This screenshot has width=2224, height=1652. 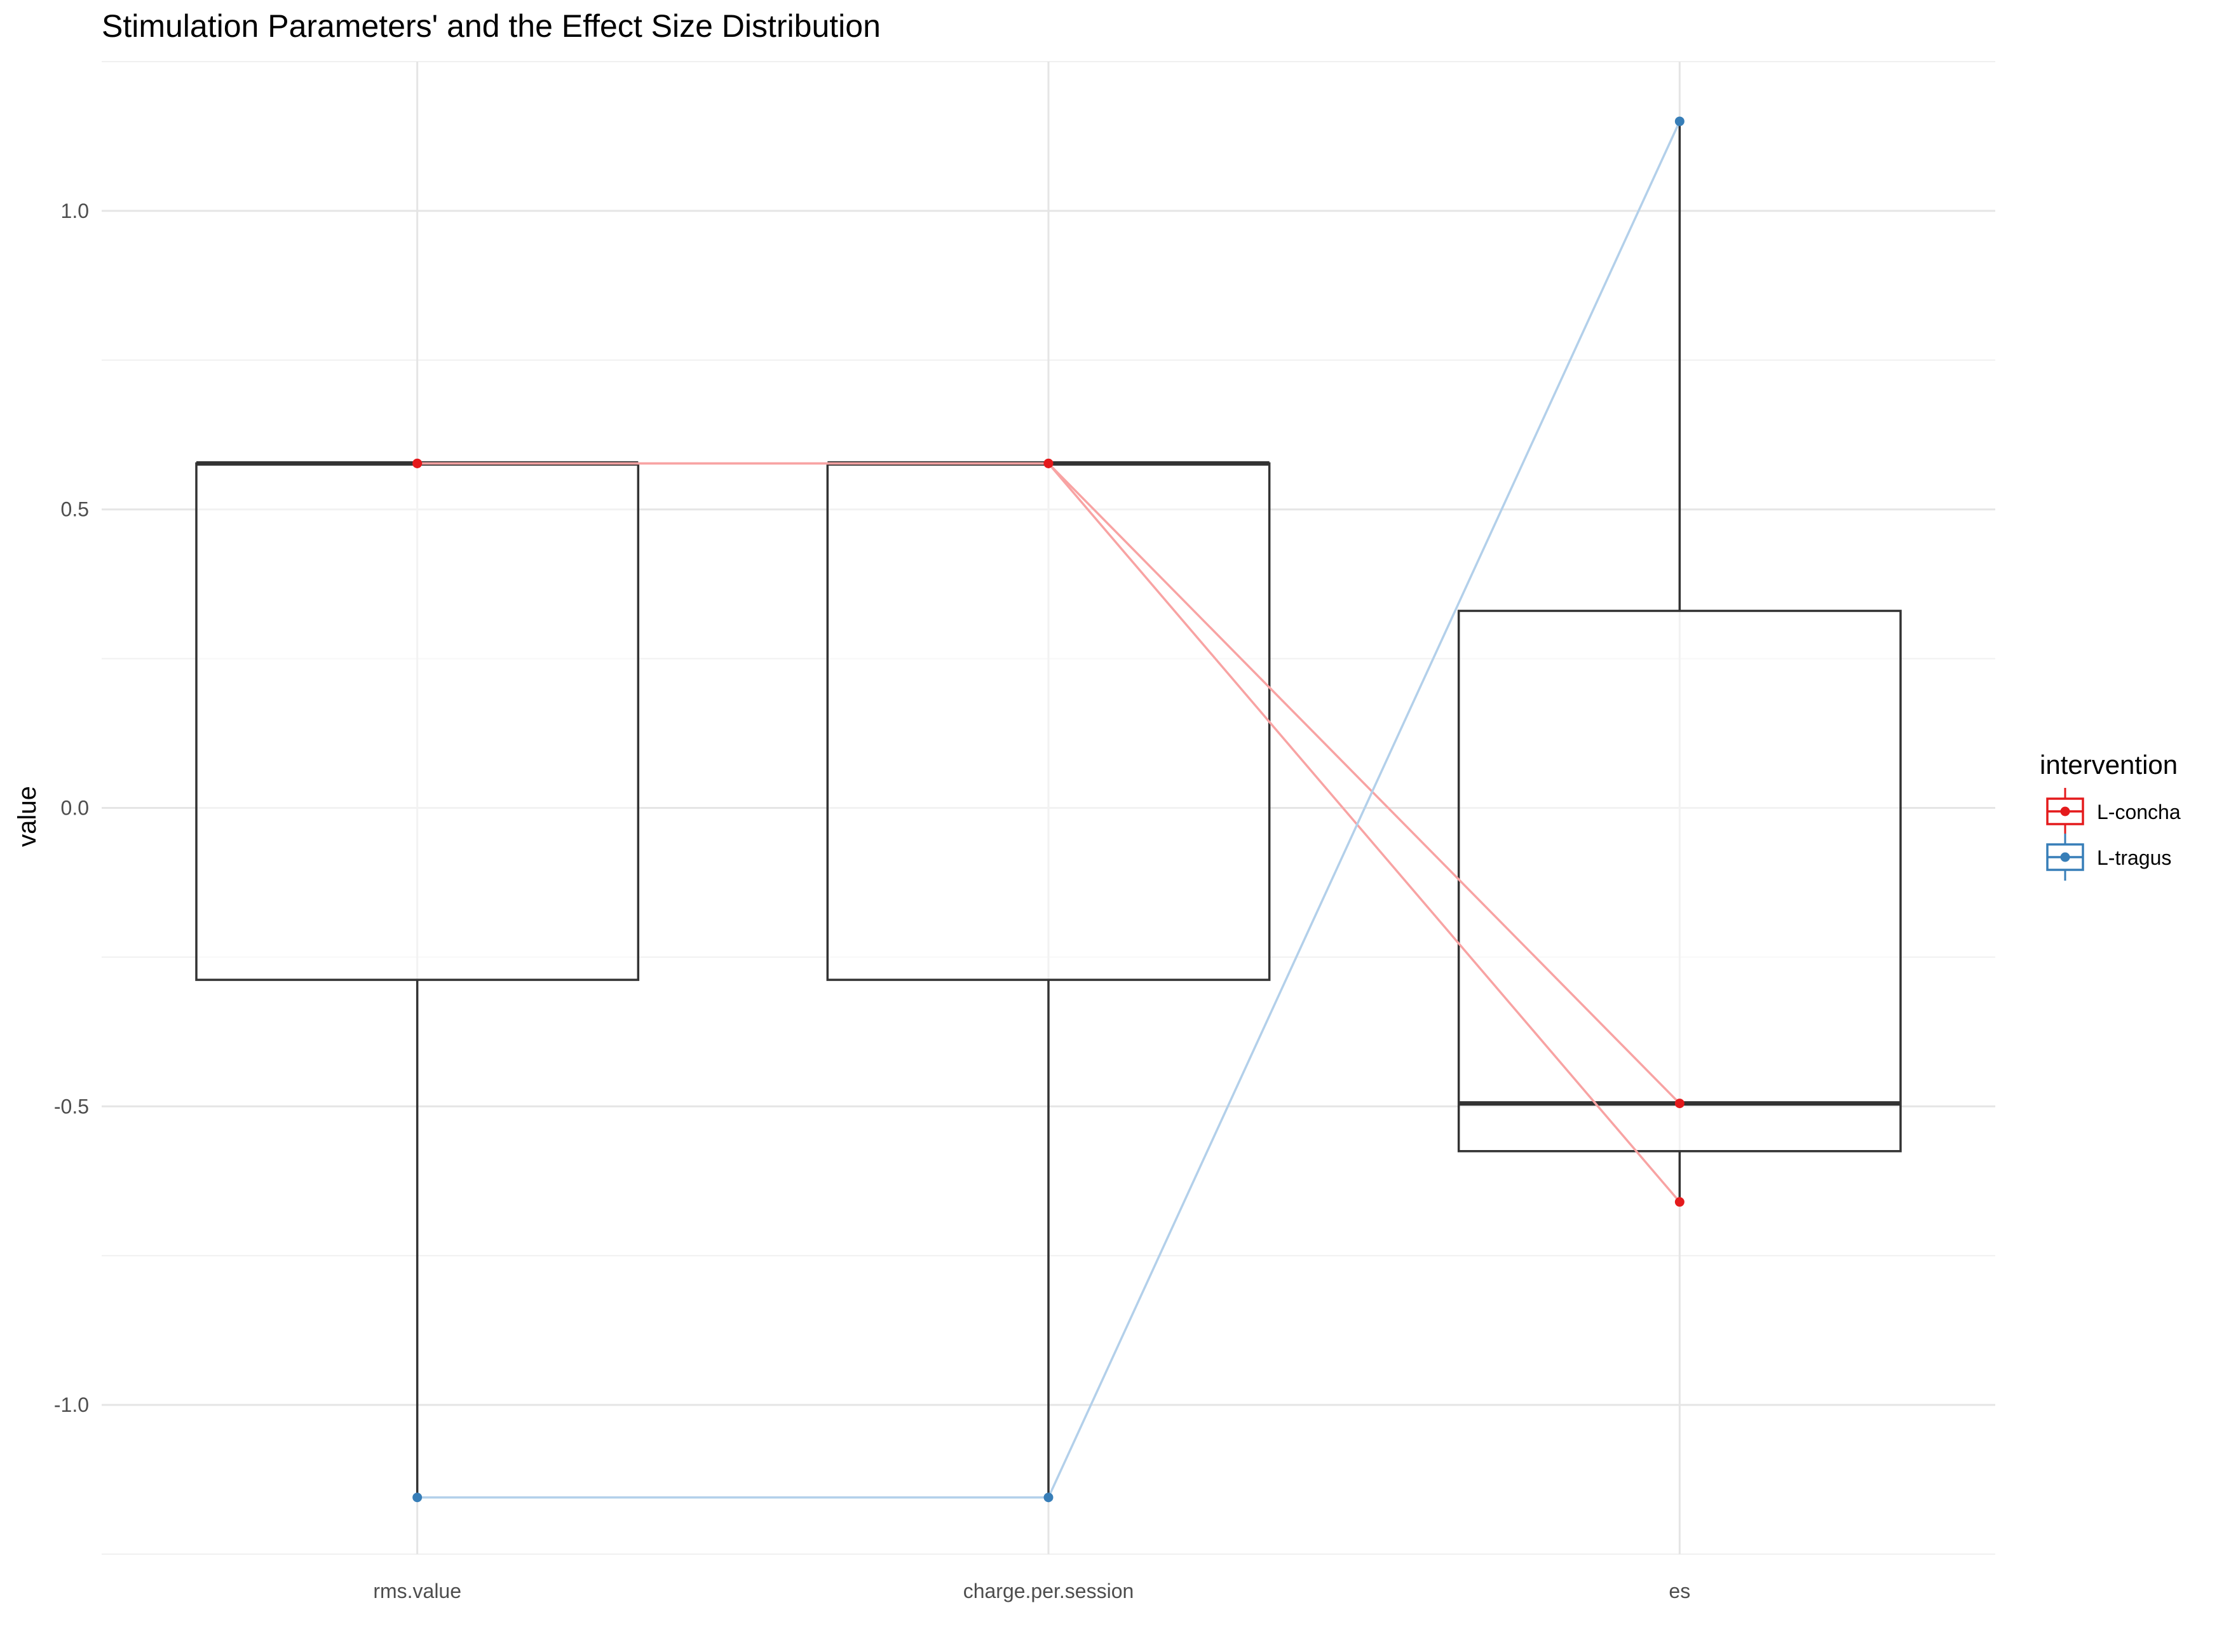 I want to click on y-tick-label: 1.0, so click(x=75, y=211).